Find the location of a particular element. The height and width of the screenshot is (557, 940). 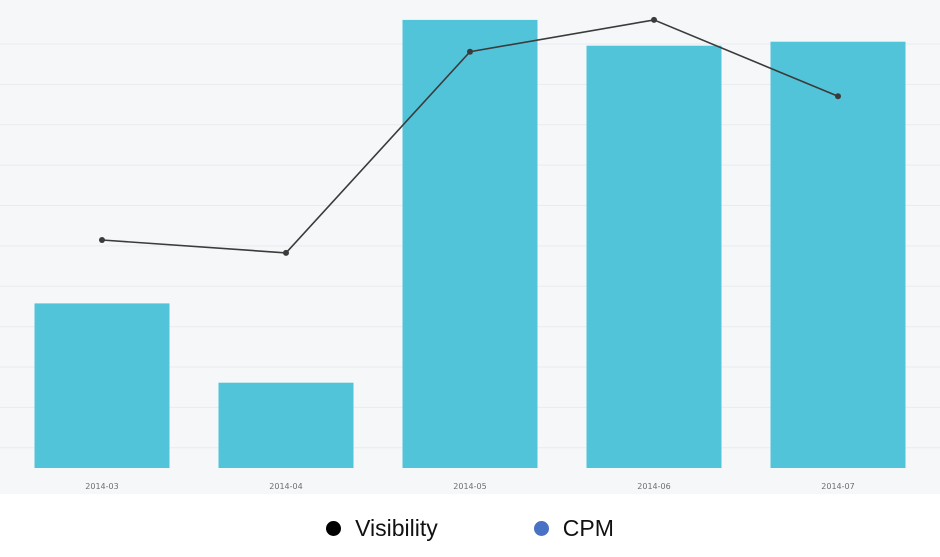

legend-label-cpm: CPM is located at coordinates (588, 527).